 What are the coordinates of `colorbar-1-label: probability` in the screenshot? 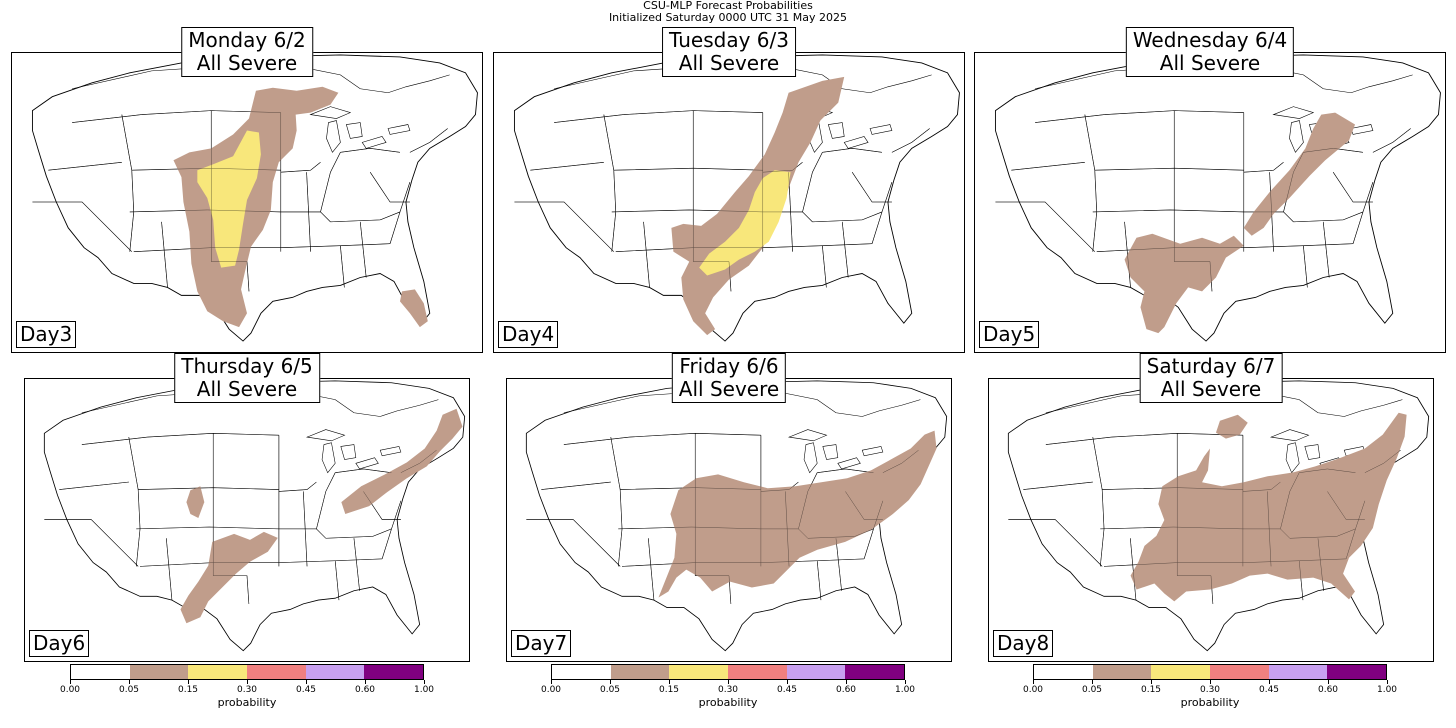 It's located at (247, 702).